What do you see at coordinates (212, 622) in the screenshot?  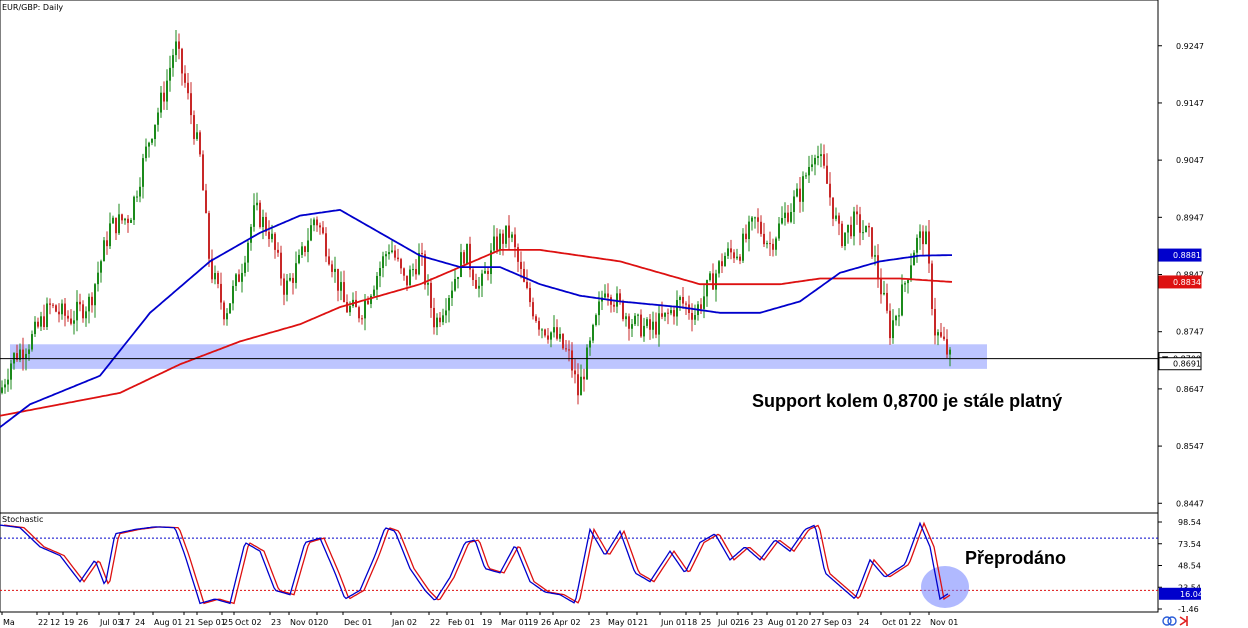 I see `x-tick-label: Sep 01` at bounding box center [212, 622].